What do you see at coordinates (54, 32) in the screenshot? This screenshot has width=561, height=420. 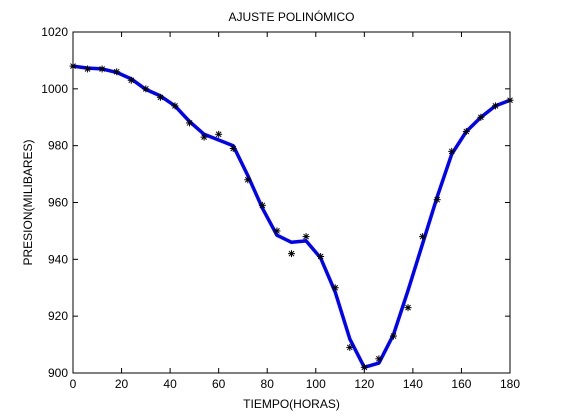 I see `y-tick-label: 1020` at bounding box center [54, 32].